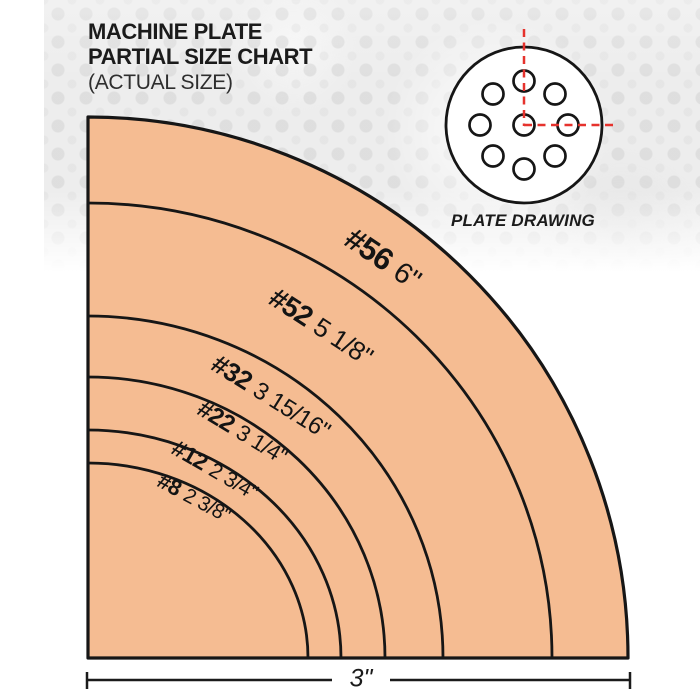 The width and height of the screenshot is (700, 700). What do you see at coordinates (569, 78) in the screenshot?
I see `crosshair-icon` at bounding box center [569, 78].